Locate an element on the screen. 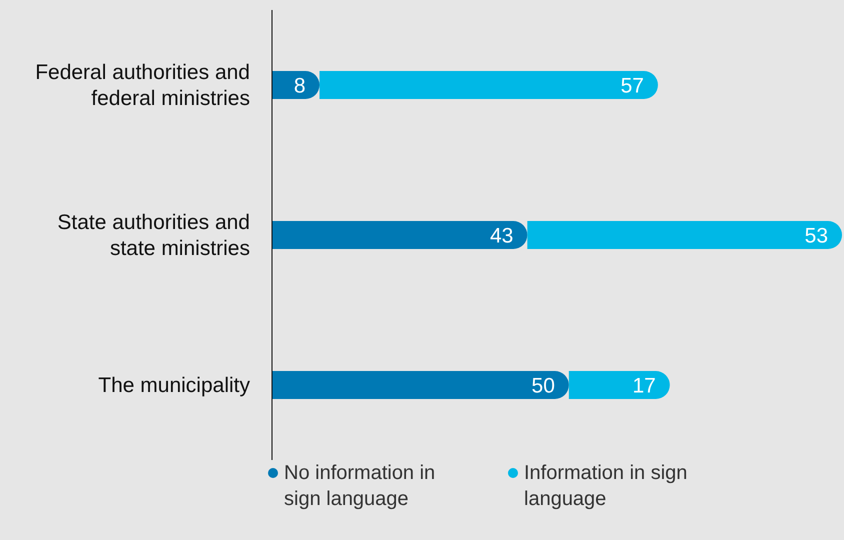  data-label: 43 is located at coordinates (502, 236).